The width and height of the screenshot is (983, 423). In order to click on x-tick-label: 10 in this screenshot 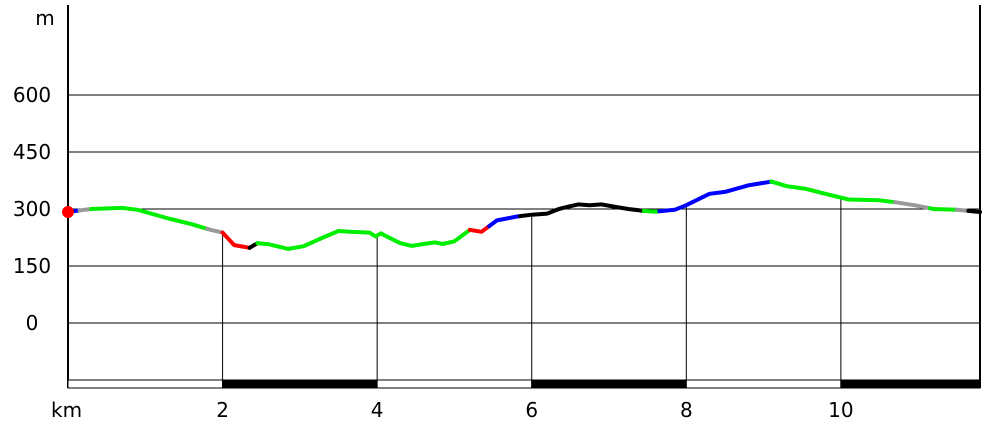, I will do `click(840, 410)`.